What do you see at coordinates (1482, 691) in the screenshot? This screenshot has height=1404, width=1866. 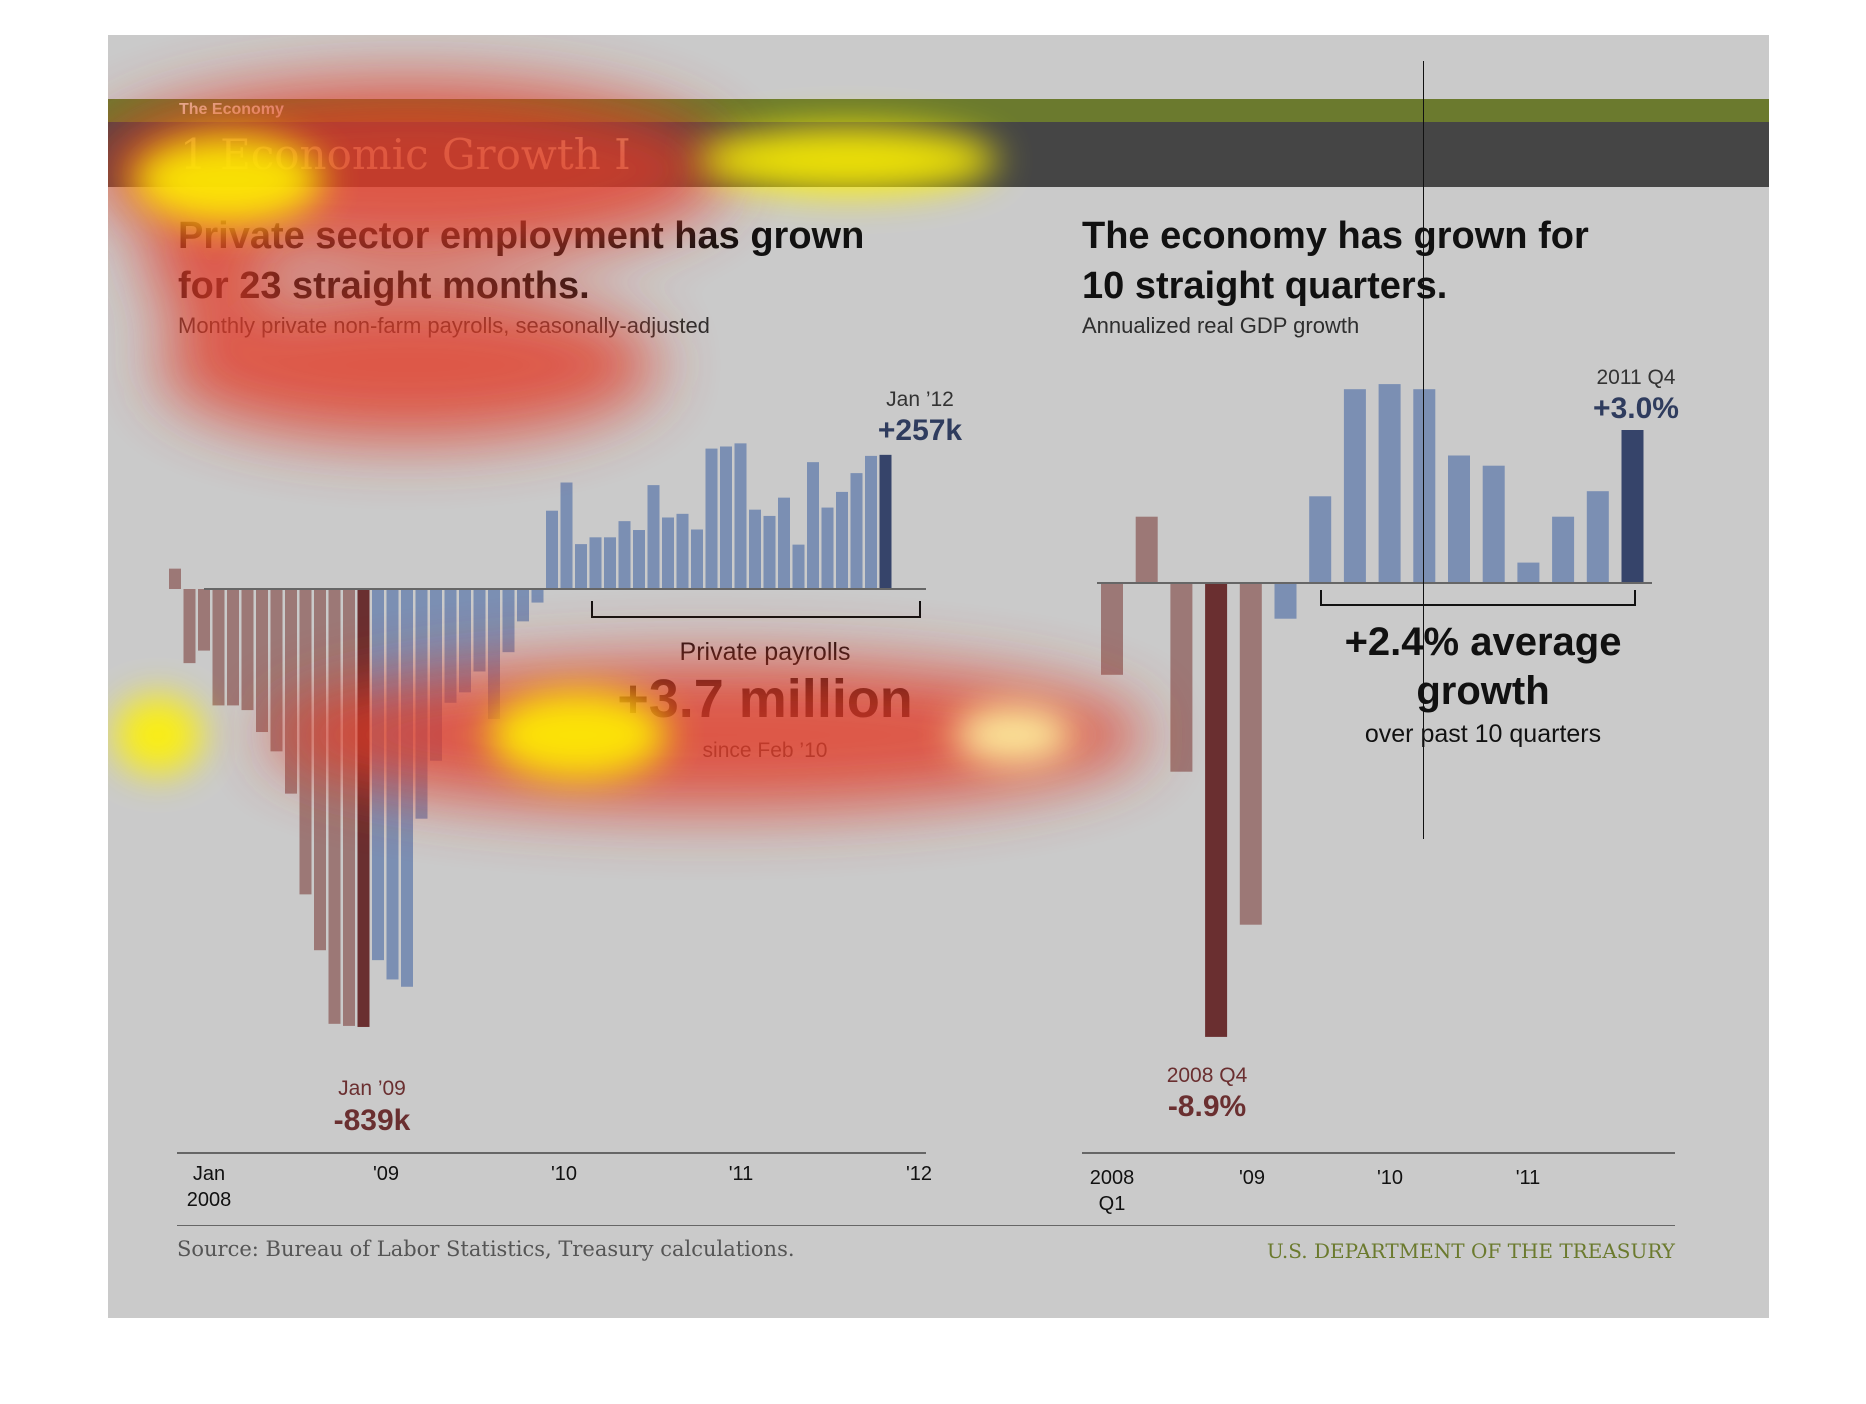 I see `gdp-callout-value-line2: growth` at bounding box center [1482, 691].